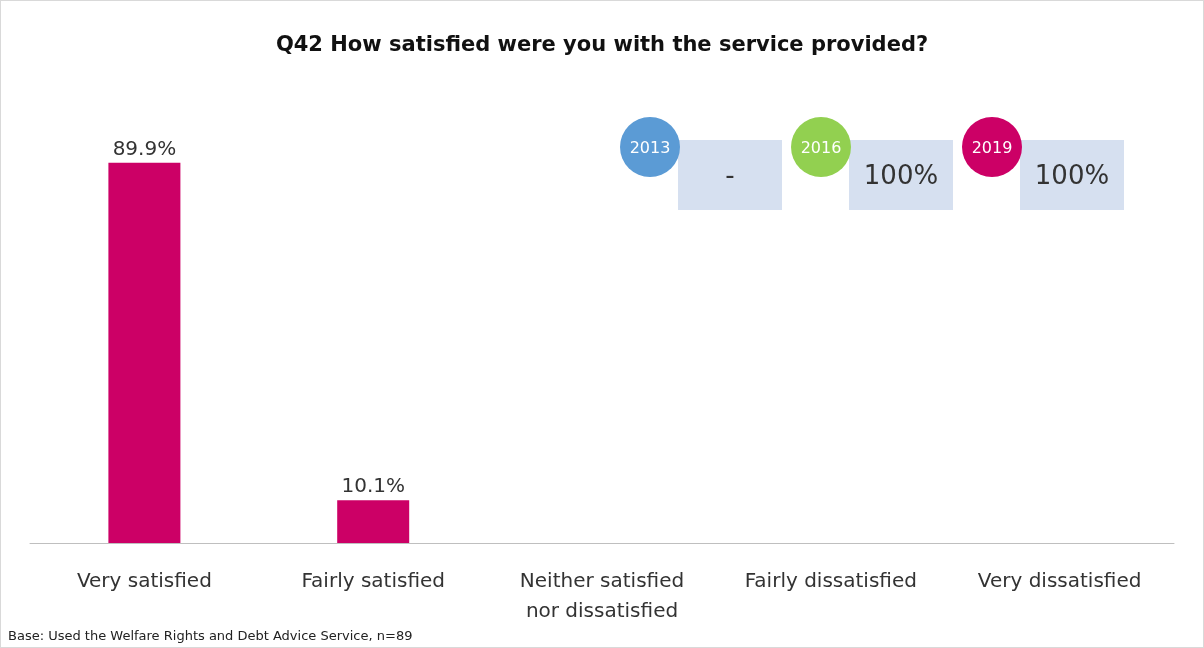 The width and height of the screenshot is (1204, 648). Describe the element at coordinates (373, 485) in the screenshot. I see `data-label: 10.1%` at that location.